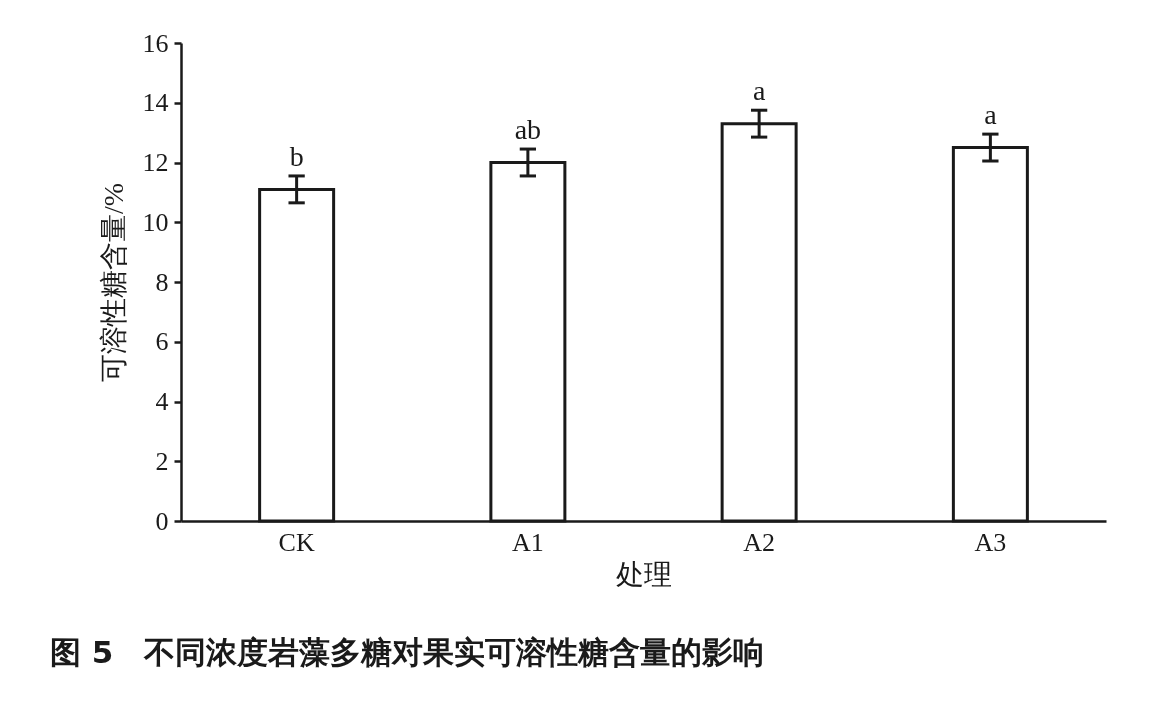 The width and height of the screenshot is (1160, 704). Describe the element at coordinates (162, 282) in the screenshot. I see `y-tick-label: 8` at that location.